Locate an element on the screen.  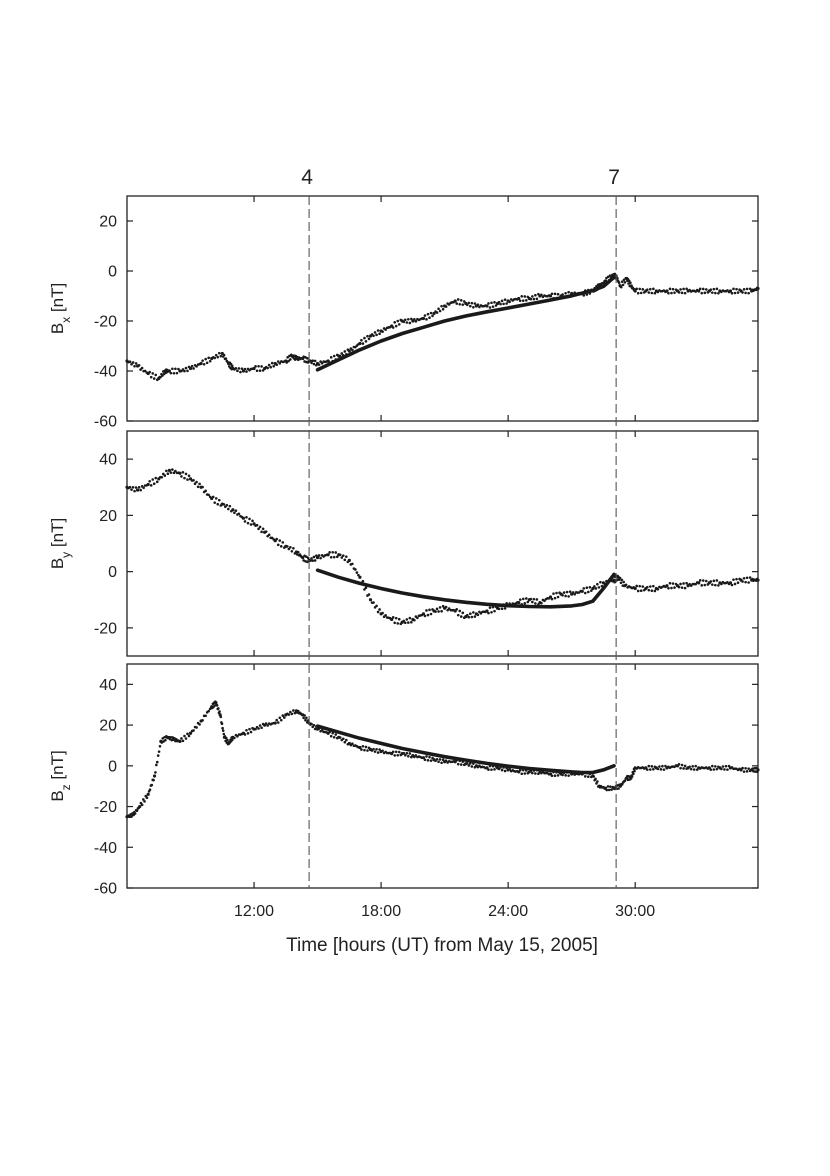
y-tick-label: 0 is located at coordinates (112, 272).